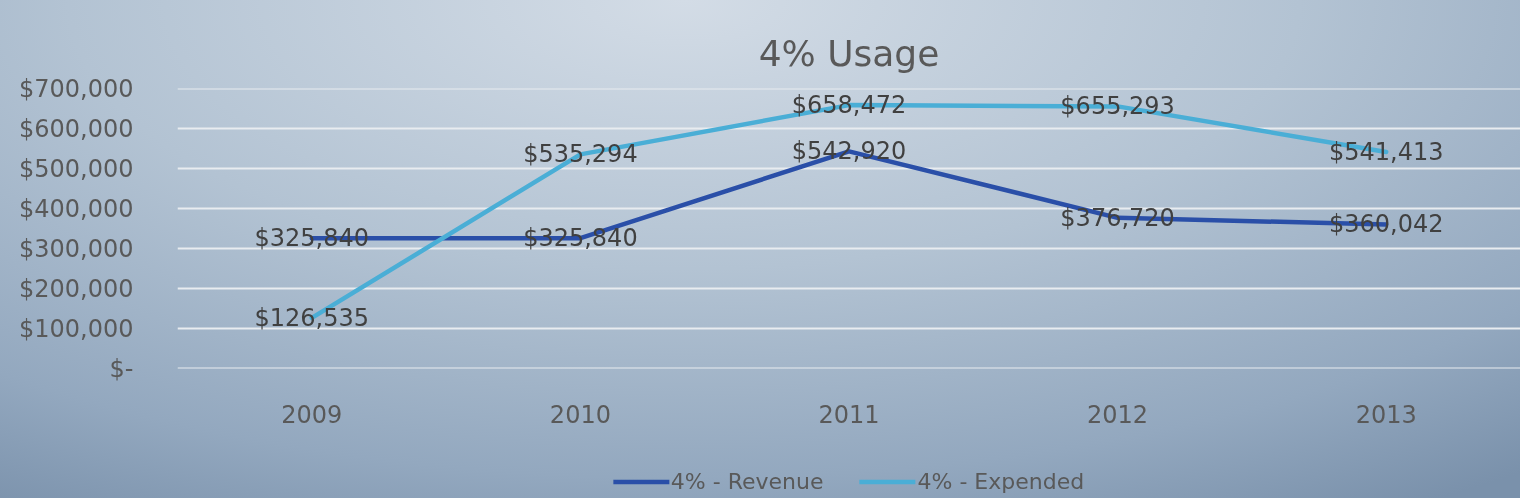 Image resolution: width=1520 pixels, height=498 pixels. What do you see at coordinates (312, 317) in the screenshot?
I see `data-label: $126,535` at bounding box center [312, 317].